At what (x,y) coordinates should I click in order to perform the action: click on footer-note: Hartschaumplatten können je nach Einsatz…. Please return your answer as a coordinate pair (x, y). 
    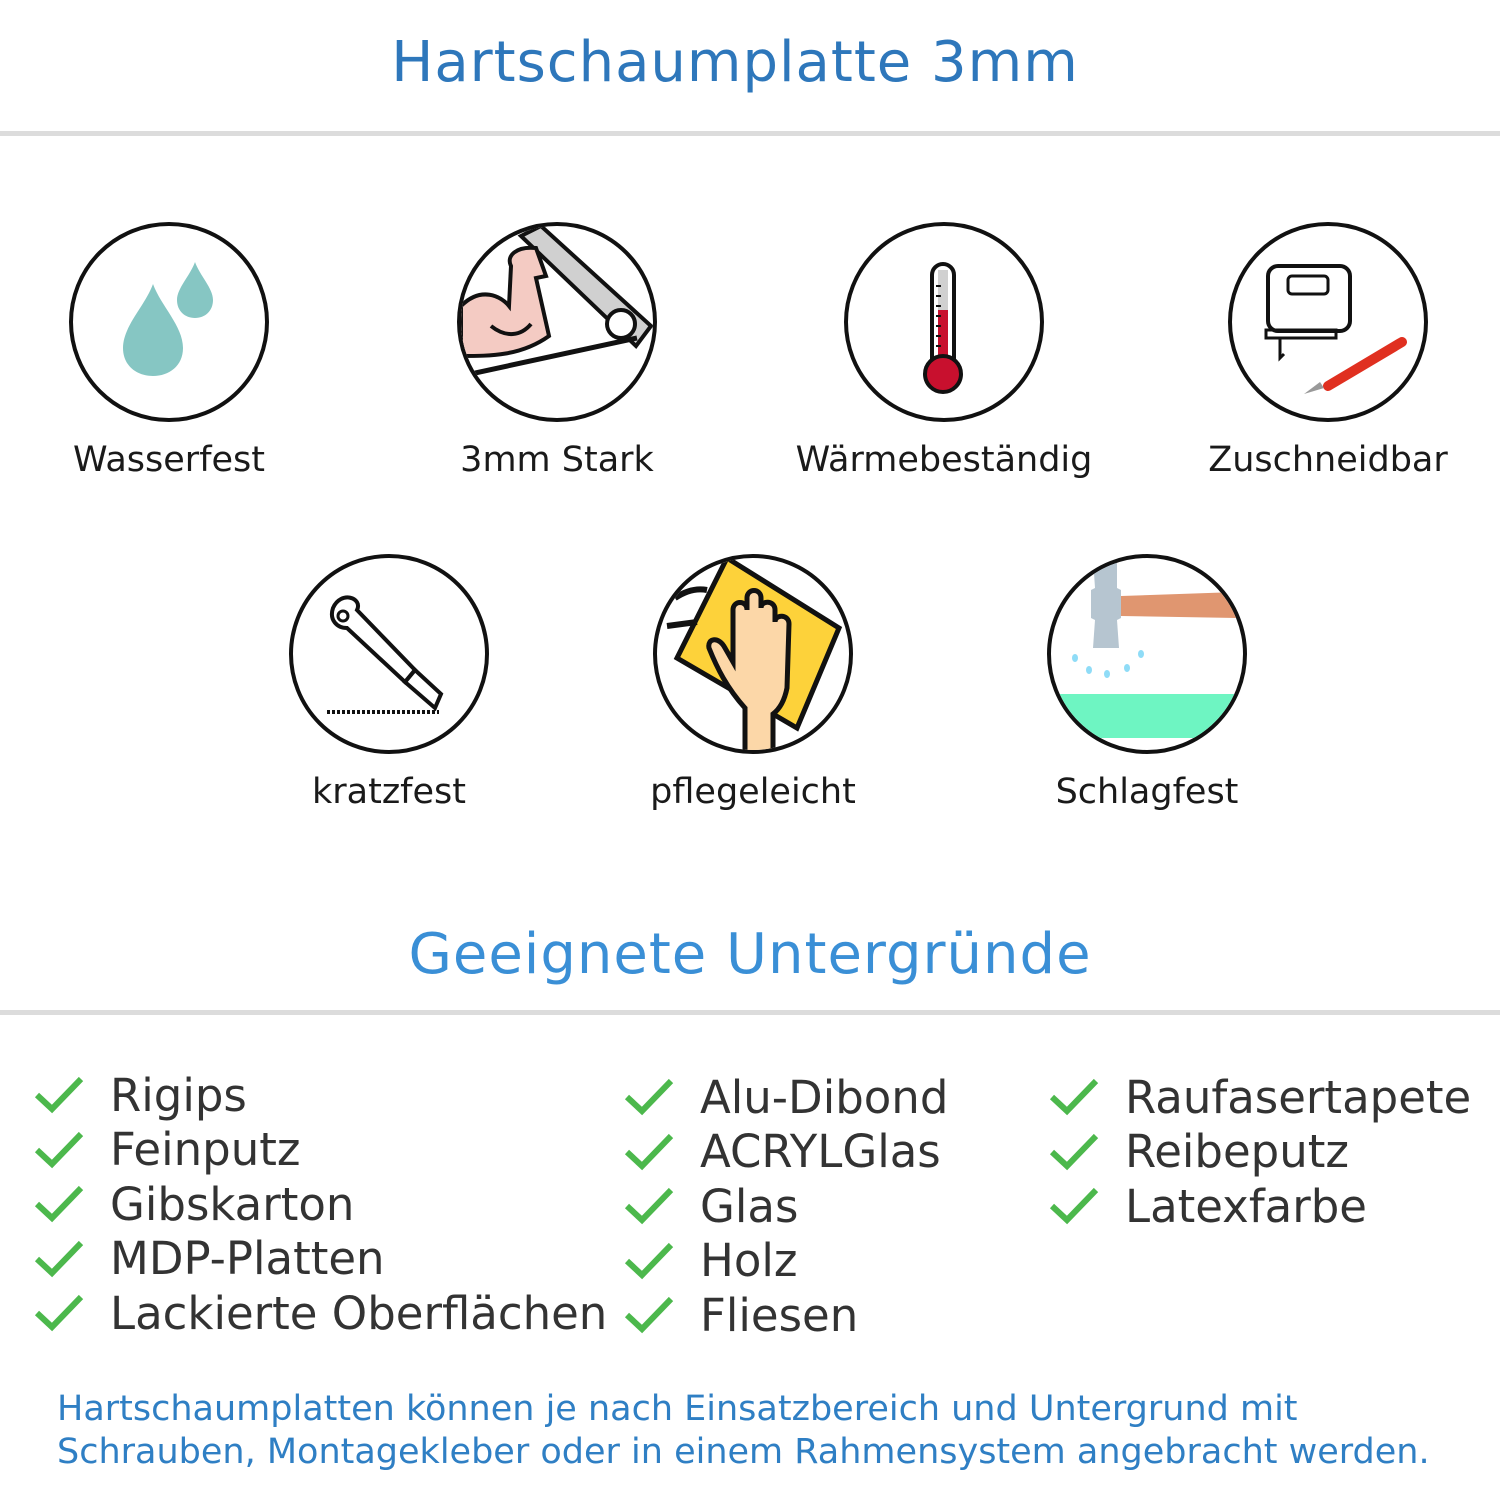
    Looking at the image, I should click on (743, 1431).